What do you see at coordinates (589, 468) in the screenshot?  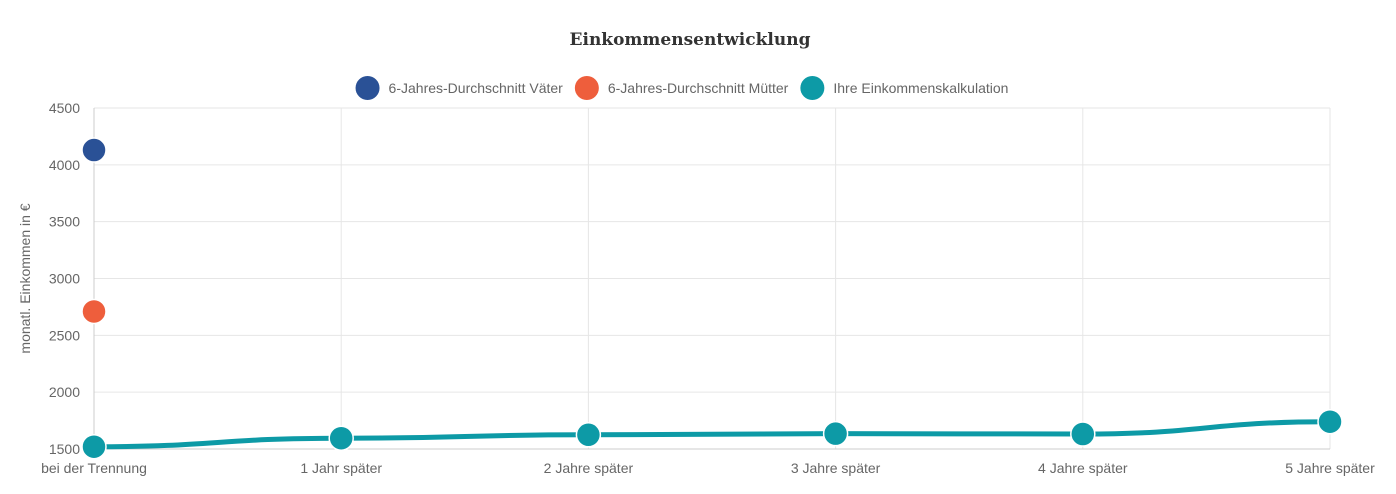 I see `x-tick-label: 2 Jahre später` at bounding box center [589, 468].